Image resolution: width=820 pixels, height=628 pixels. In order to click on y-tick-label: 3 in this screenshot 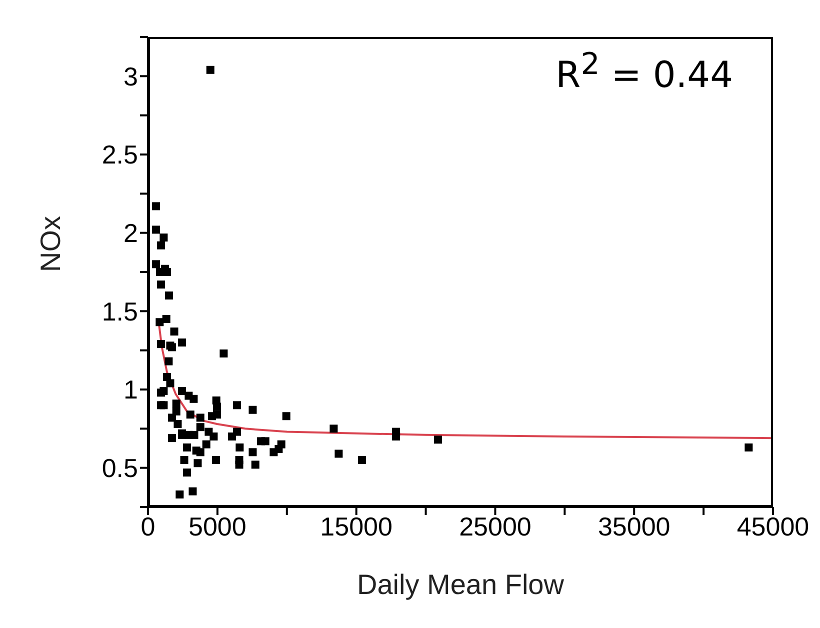, I will do `click(131, 76)`.